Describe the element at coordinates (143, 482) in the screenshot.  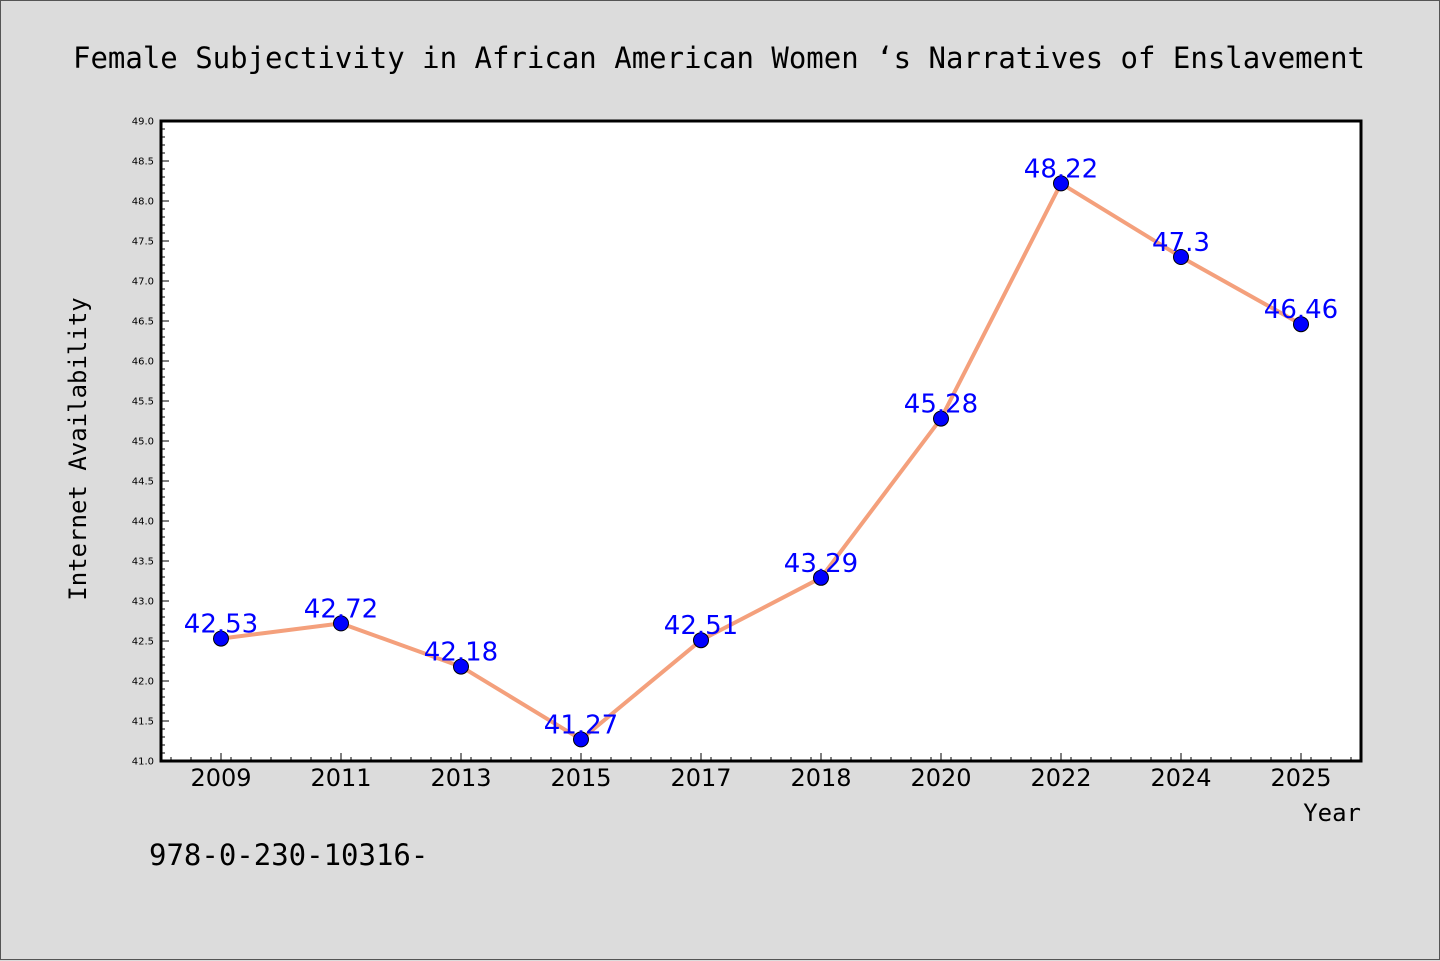
I see `y-tick-label: 44.5` at that location.